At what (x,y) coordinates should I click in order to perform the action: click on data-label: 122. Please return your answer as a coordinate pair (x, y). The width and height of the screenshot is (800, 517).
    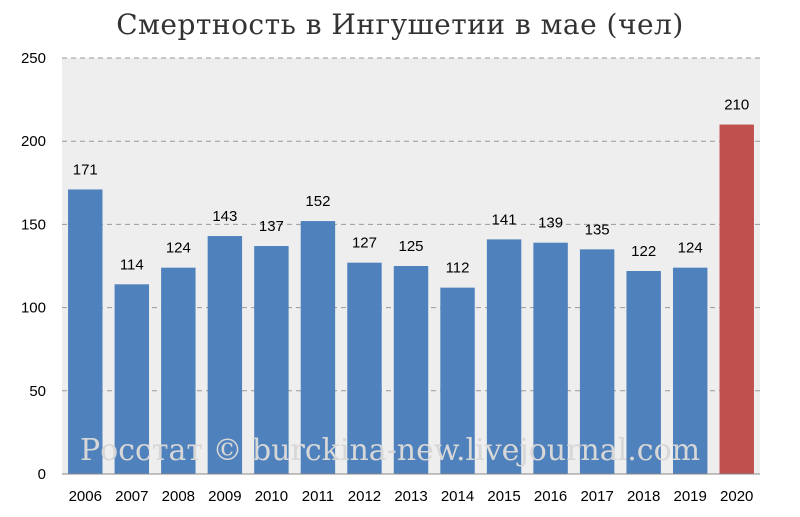
    Looking at the image, I should click on (643, 251).